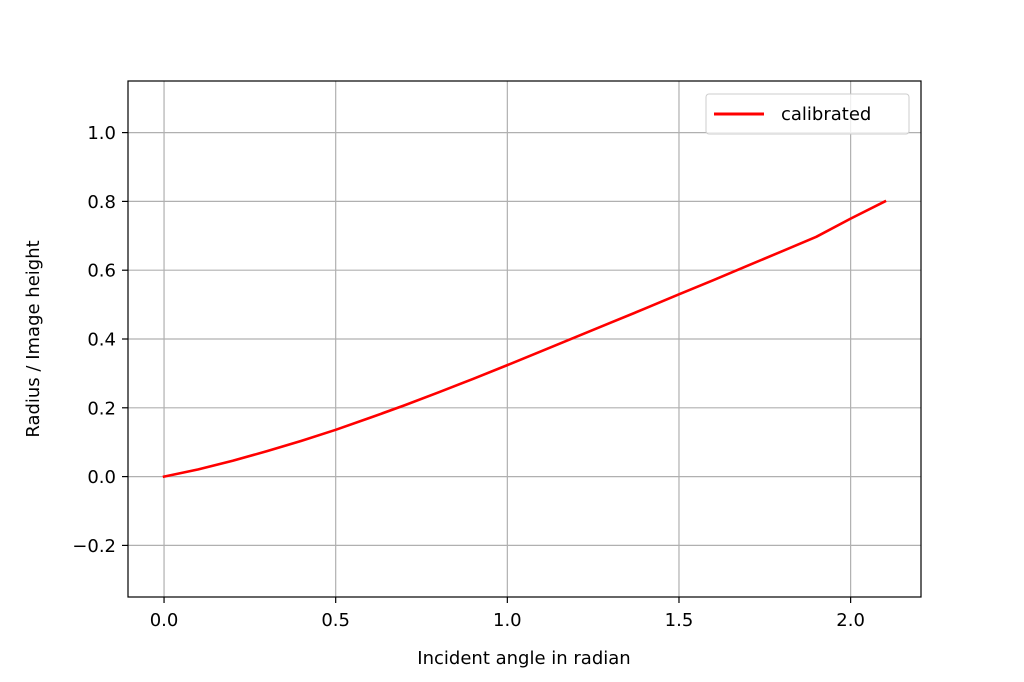 This screenshot has width=1024, height=682. I want to click on y-tick-label: 0.4, so click(101, 340).